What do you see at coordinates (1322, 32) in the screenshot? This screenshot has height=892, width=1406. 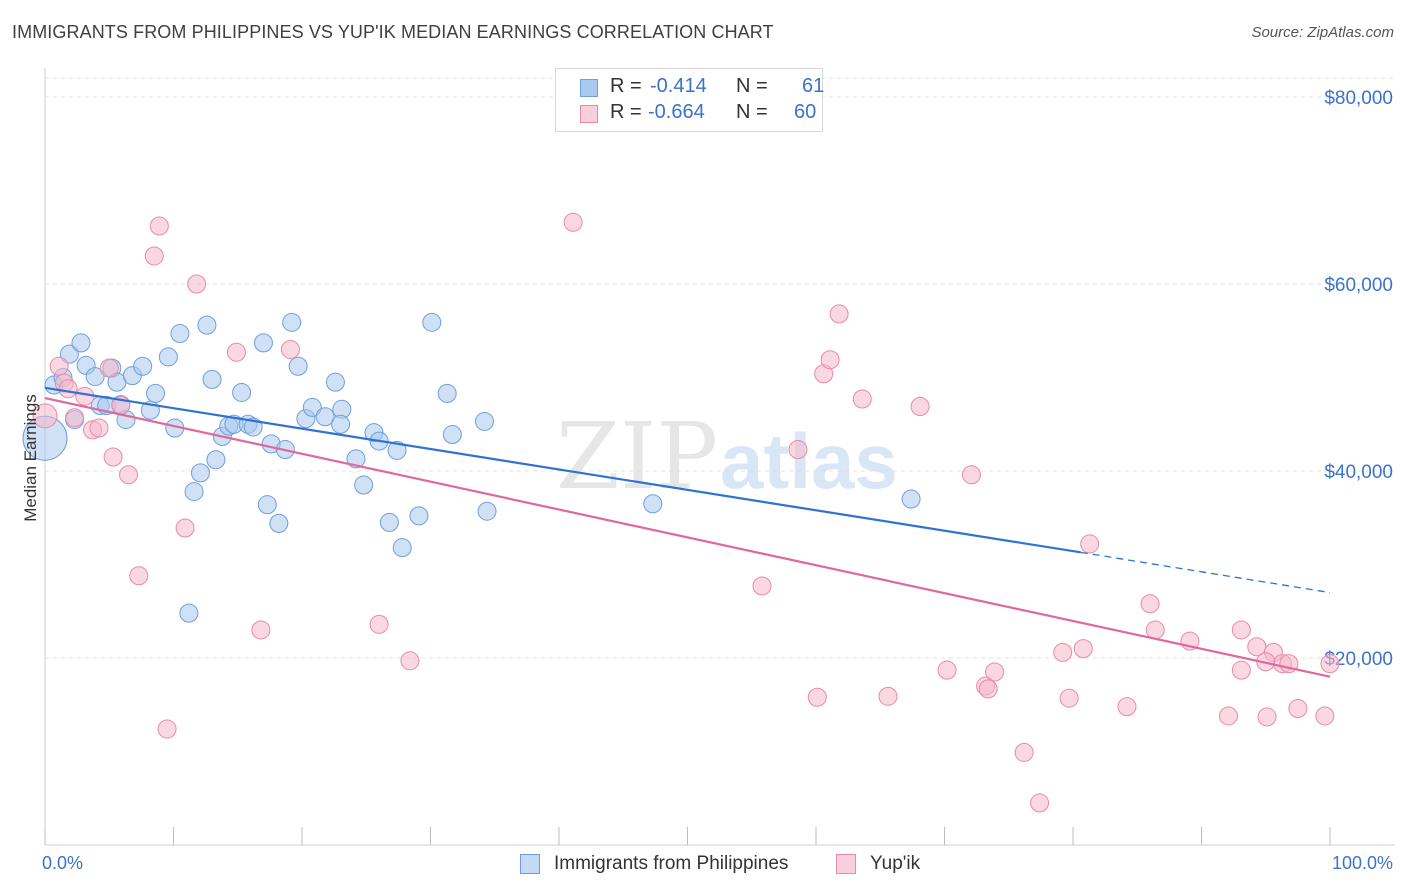 I see `source-label: Source: ZipAtlas.com` at bounding box center [1322, 32].